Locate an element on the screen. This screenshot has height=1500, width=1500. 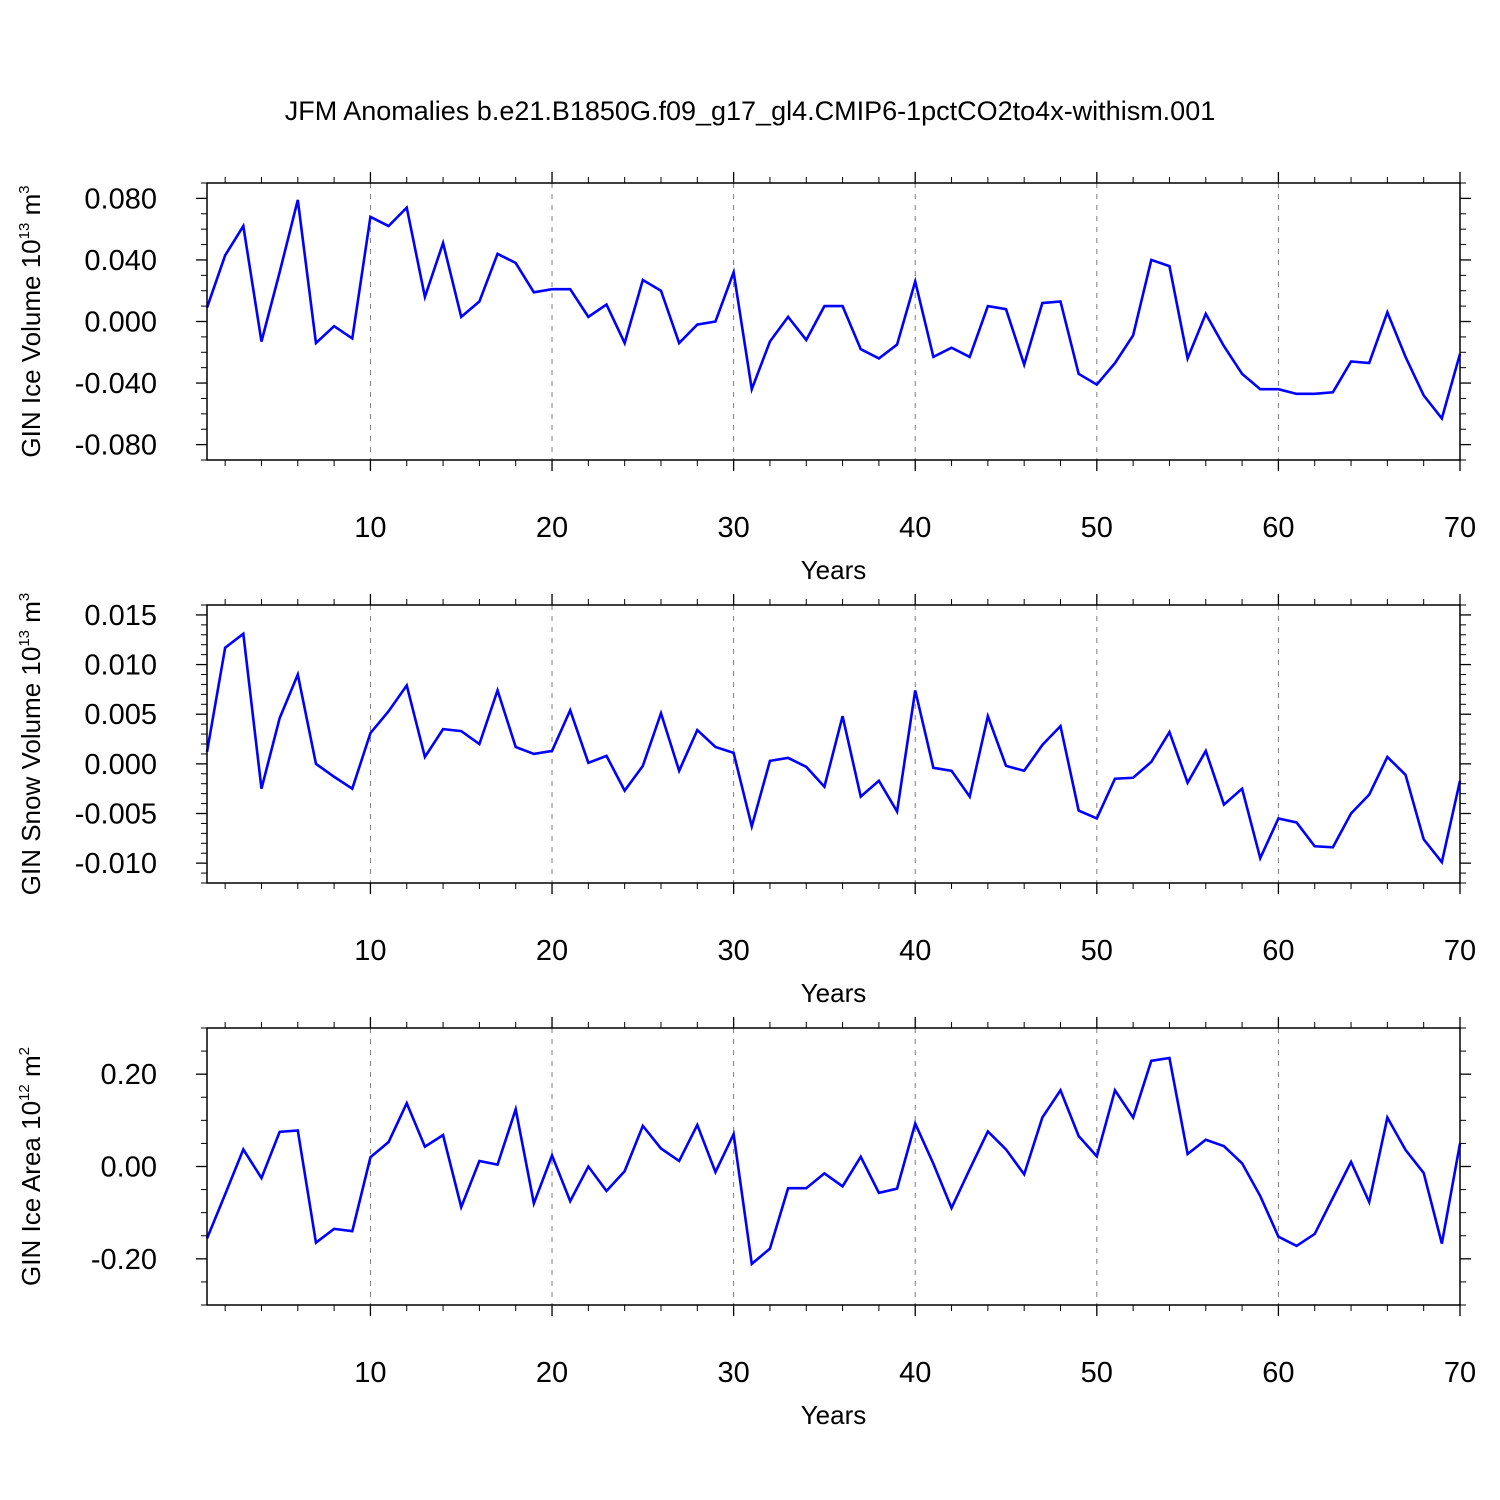
y-tick-label-0p08: 0.080 is located at coordinates (120, 199).